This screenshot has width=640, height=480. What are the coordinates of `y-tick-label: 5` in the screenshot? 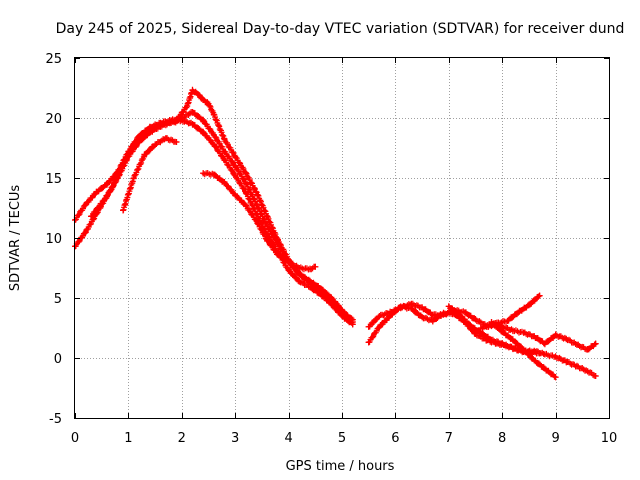 It's located at (58, 299).